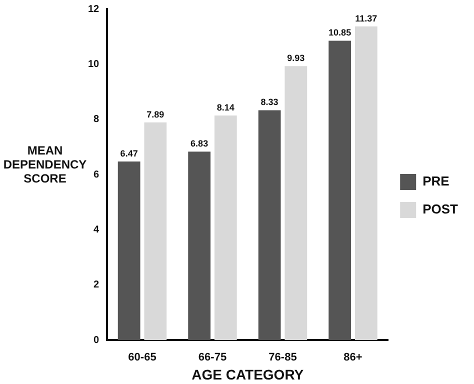 Image resolution: width=474 pixels, height=384 pixels. What do you see at coordinates (353, 358) in the screenshot?
I see `x-tick-label: 86+` at bounding box center [353, 358].